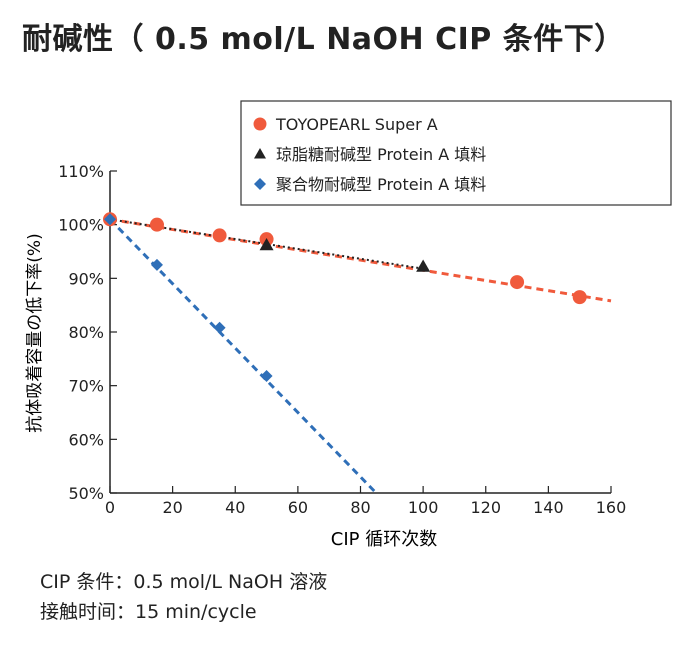 This screenshot has width=700, height=648. Describe the element at coordinates (381, 154) in the screenshot. I see `legend-label-2: 琼脂糖耐碱型 Protein A 填料` at that location.